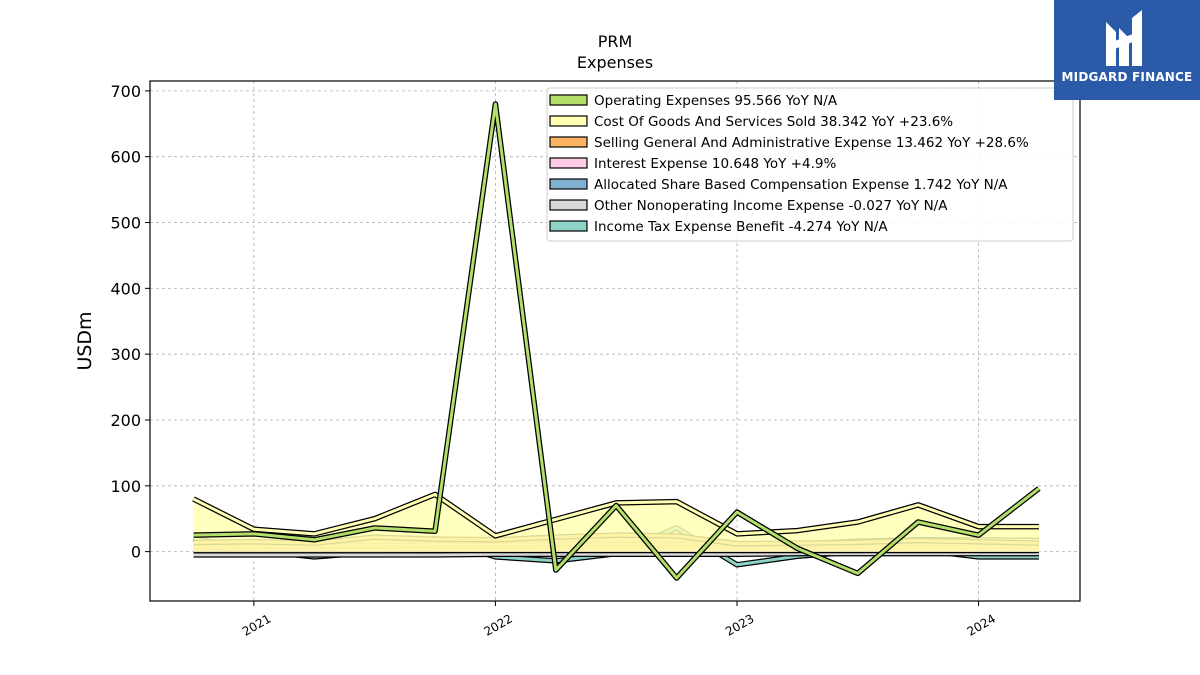 This screenshot has height=675, width=1200. Describe the element at coordinates (616, 554) in the screenshot. I see `series-line-other-nonoperating-income-expense` at that location.